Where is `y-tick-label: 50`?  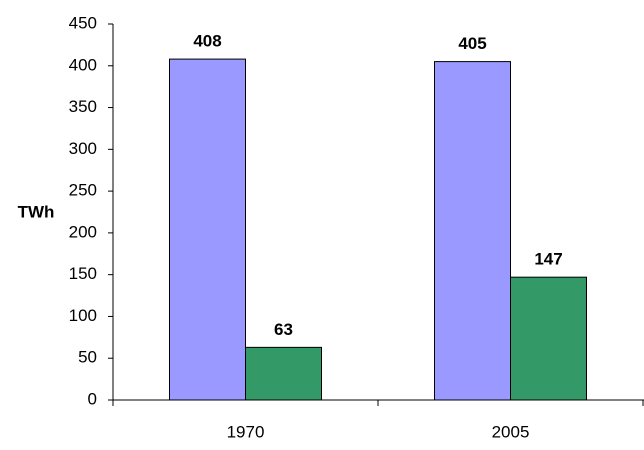 y-tick-label: 50 is located at coordinates (87, 357).